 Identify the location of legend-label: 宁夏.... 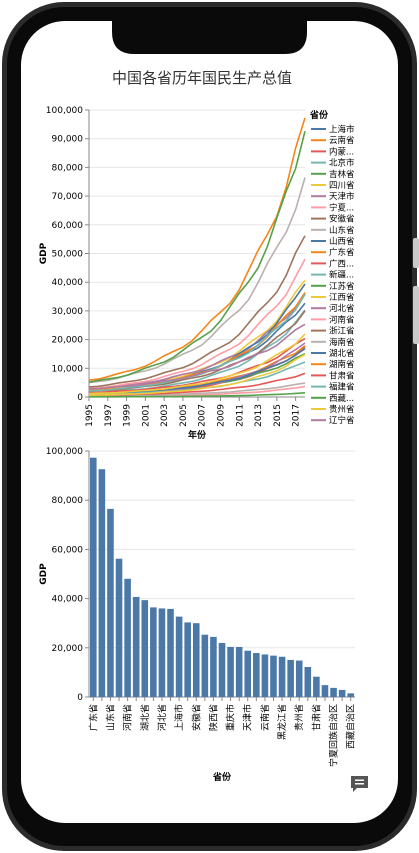
(341, 207).